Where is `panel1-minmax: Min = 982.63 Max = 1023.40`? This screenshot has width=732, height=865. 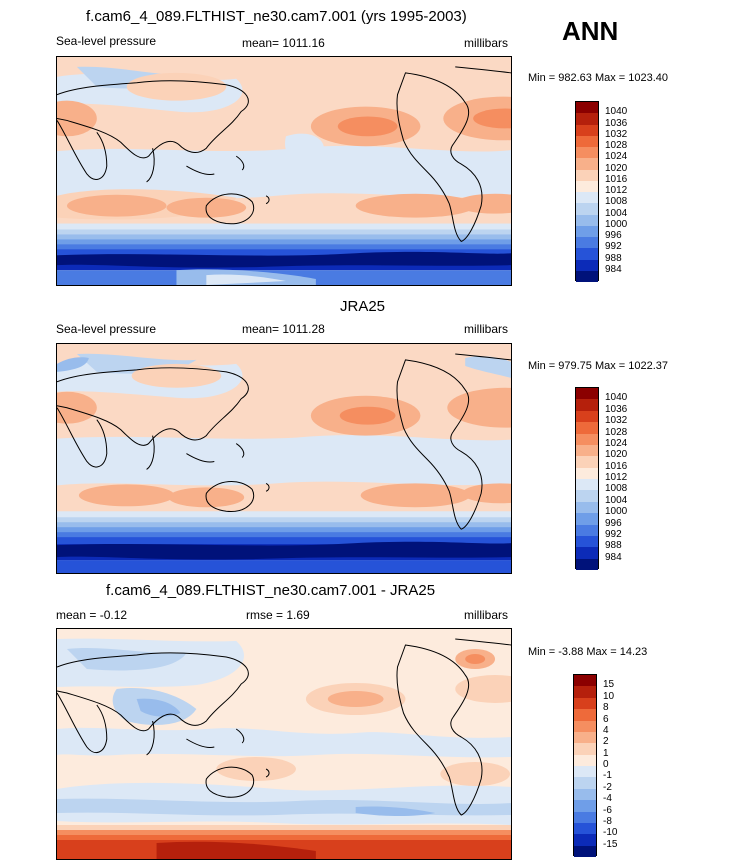
panel1-minmax: Min = 982.63 Max = 1023.40 is located at coordinates (598, 78).